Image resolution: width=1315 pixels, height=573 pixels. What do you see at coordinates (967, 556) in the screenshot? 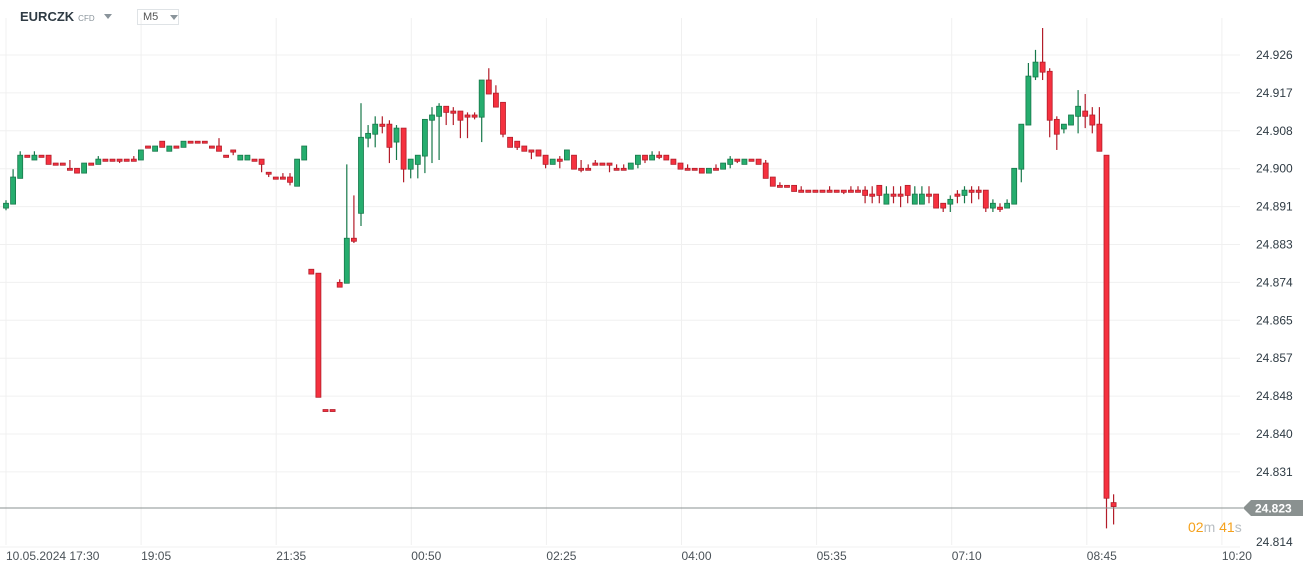
I see `x-tick-label: 07:10` at bounding box center [967, 556].